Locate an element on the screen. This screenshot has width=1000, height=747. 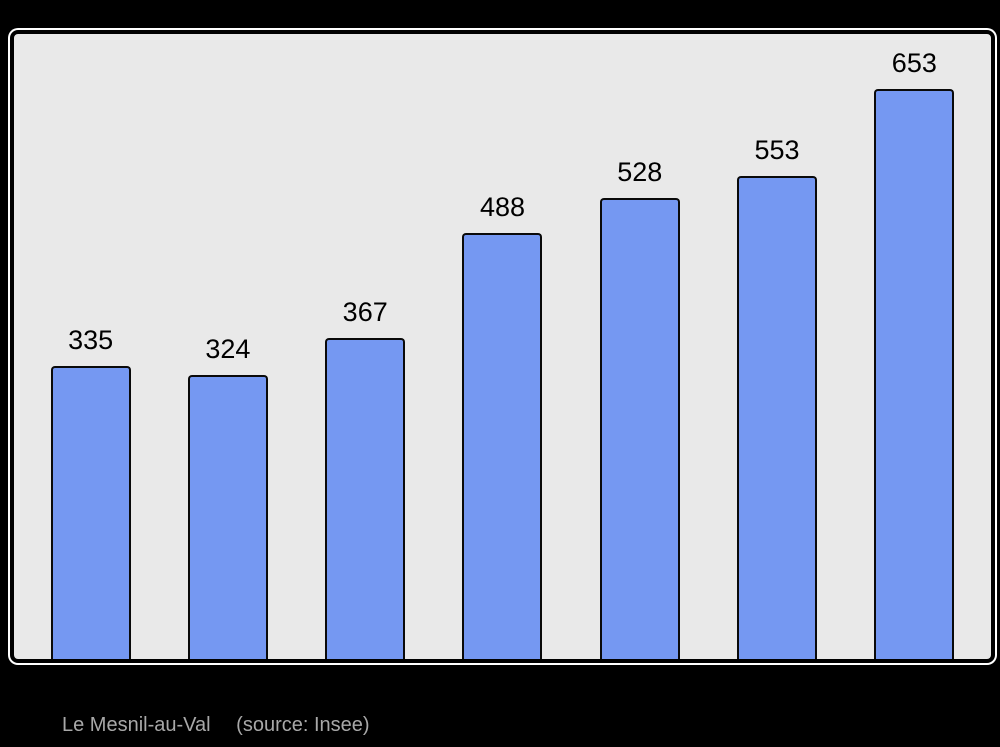
bar-column: 367 is located at coordinates (365, 478).